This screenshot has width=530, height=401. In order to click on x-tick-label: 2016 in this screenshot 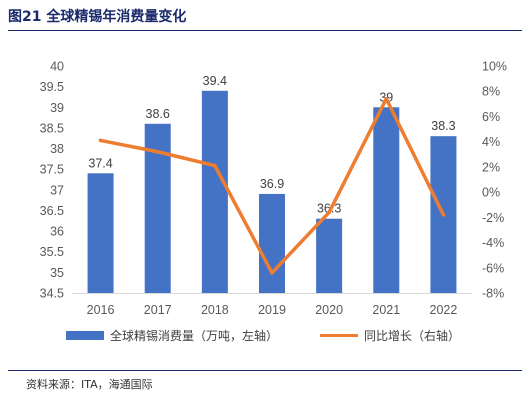, I will do `click(101, 310)`.